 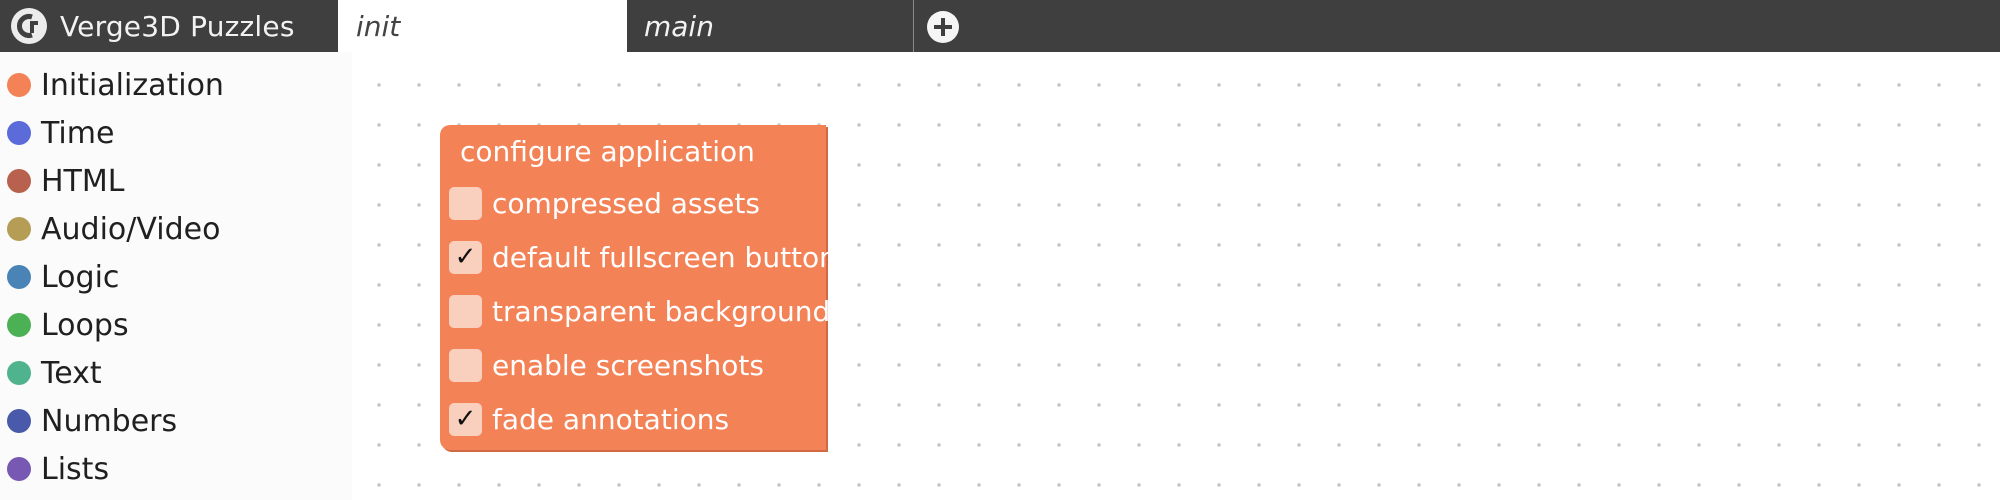 What do you see at coordinates (176, 469) in the screenshot?
I see `category-lists: Lists` at bounding box center [176, 469].